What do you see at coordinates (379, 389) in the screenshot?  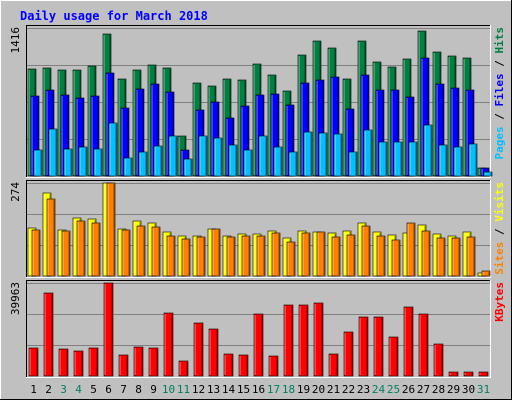 I see `x-tick-label-day-24: 24` at bounding box center [379, 389].